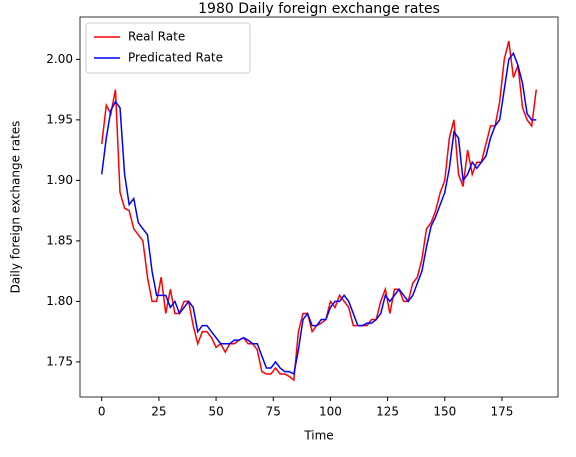  What do you see at coordinates (502, 412) in the screenshot?
I see `x-tick-label: 175` at bounding box center [502, 412].